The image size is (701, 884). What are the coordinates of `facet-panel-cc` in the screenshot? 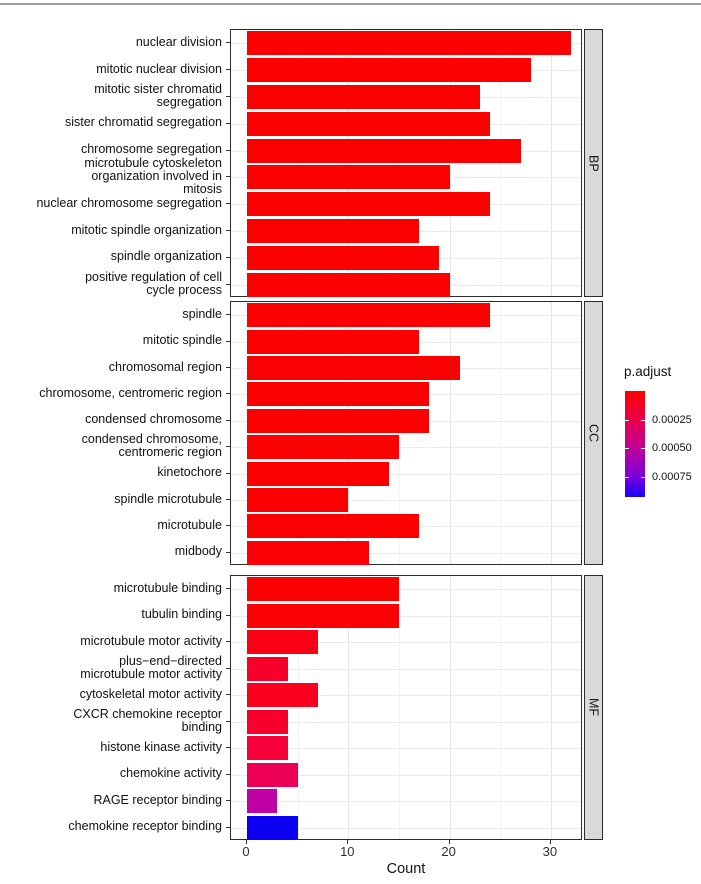 It's located at (406, 433).